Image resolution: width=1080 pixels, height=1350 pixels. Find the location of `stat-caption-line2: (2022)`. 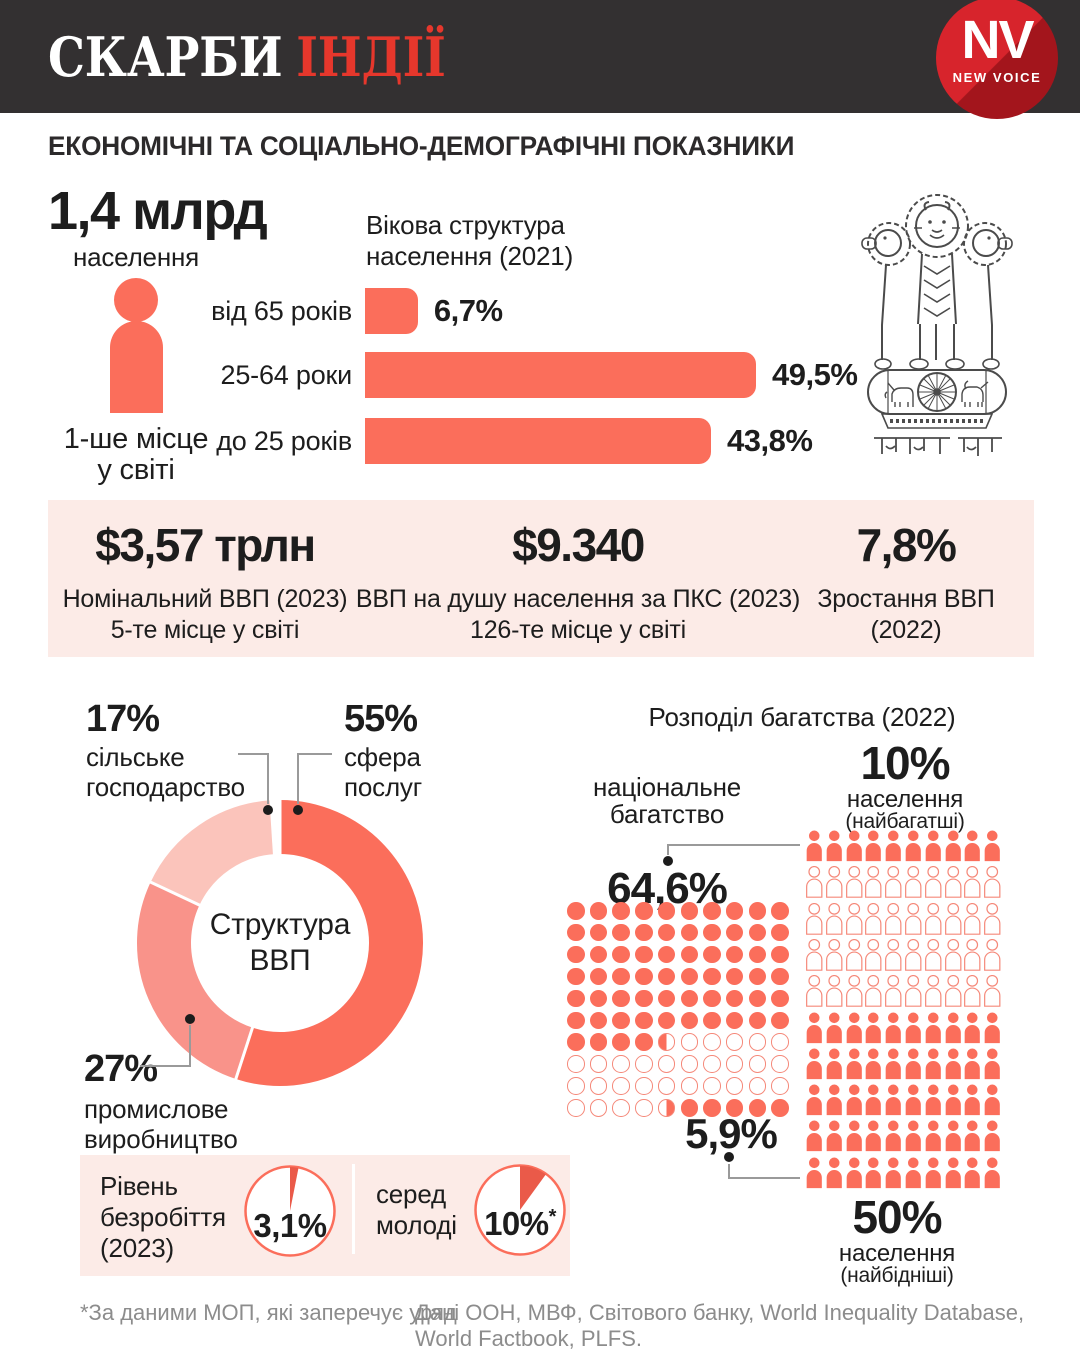

stat-caption-line2: (2022) is located at coordinates (906, 630).